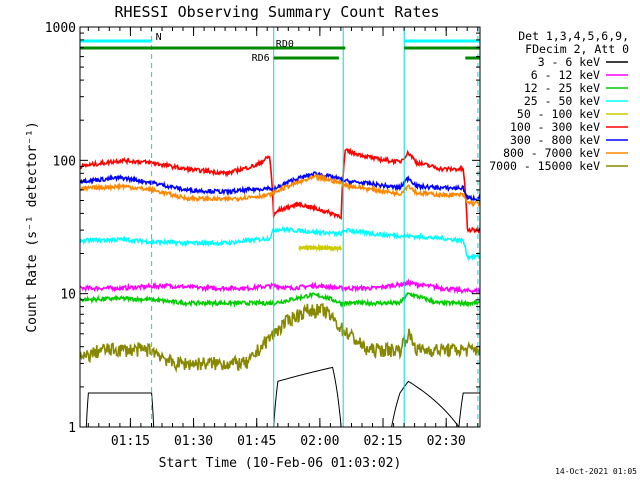  I want to click on series-line-7000-15000-kev, so click(280, 338).